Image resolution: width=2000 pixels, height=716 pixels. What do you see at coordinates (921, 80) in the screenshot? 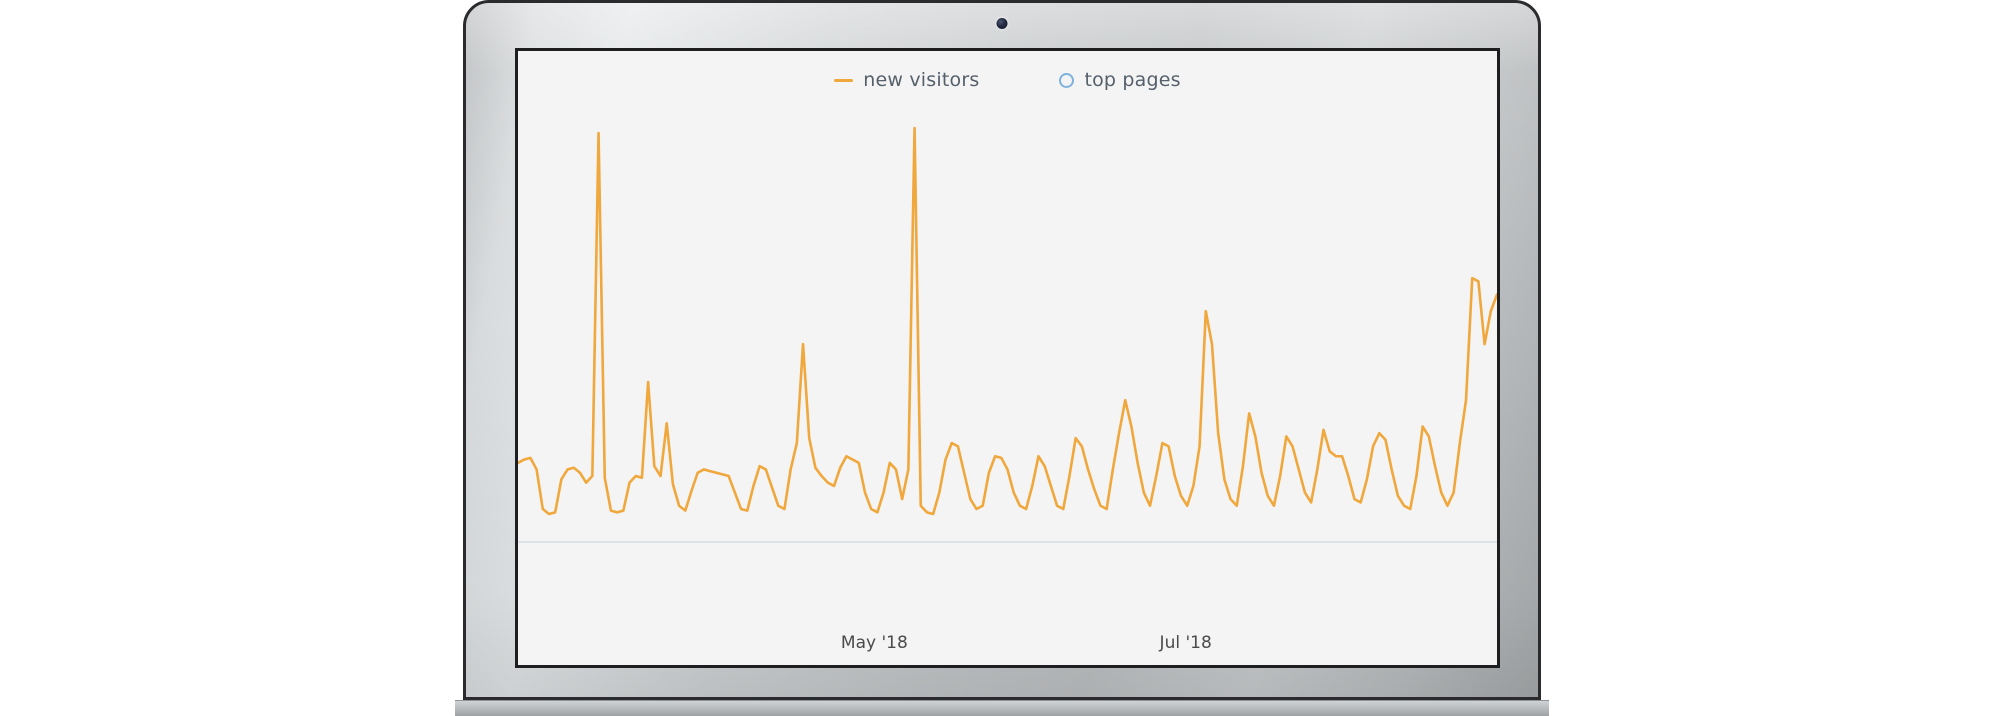
I see `legend-label-new-visitors: new visitors` at bounding box center [921, 80].